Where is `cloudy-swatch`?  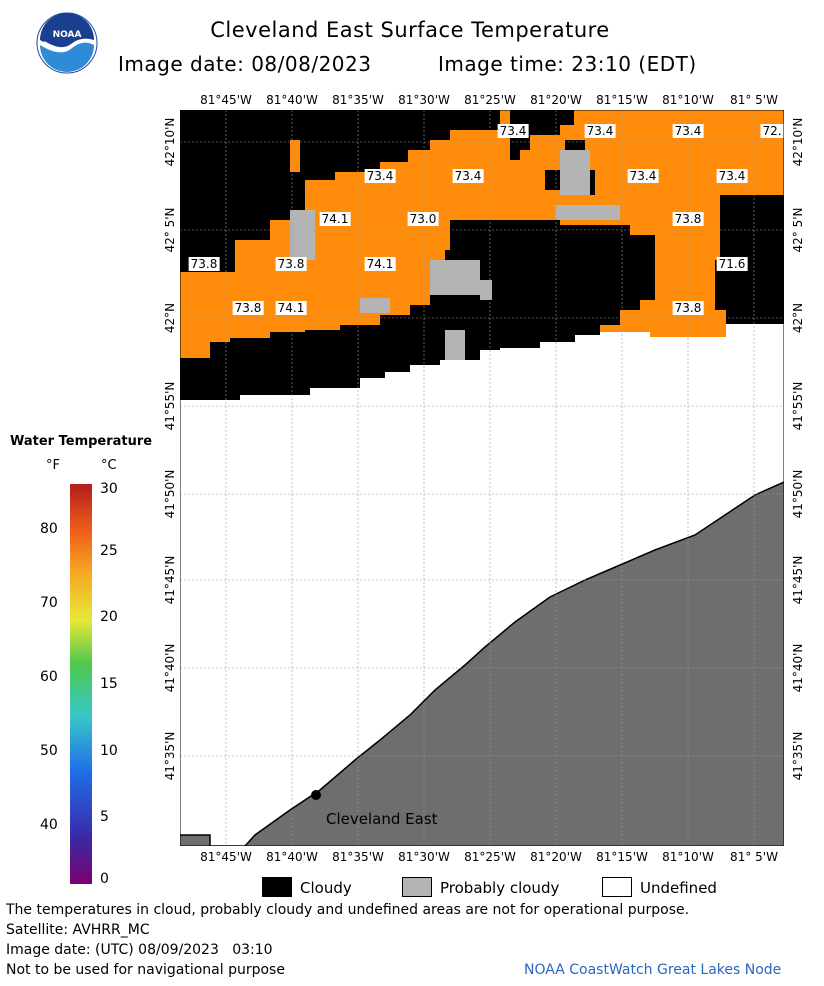
cloudy-swatch is located at coordinates (277, 887).